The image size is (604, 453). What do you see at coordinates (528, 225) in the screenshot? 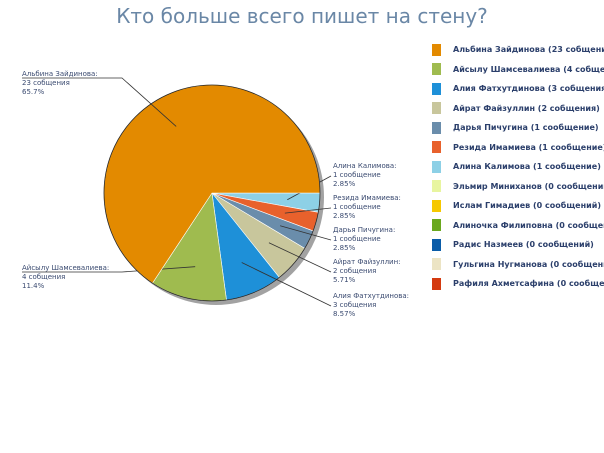
I see `legend-label: Алиночка Филиповна (0 сообщений)` at bounding box center [528, 225].